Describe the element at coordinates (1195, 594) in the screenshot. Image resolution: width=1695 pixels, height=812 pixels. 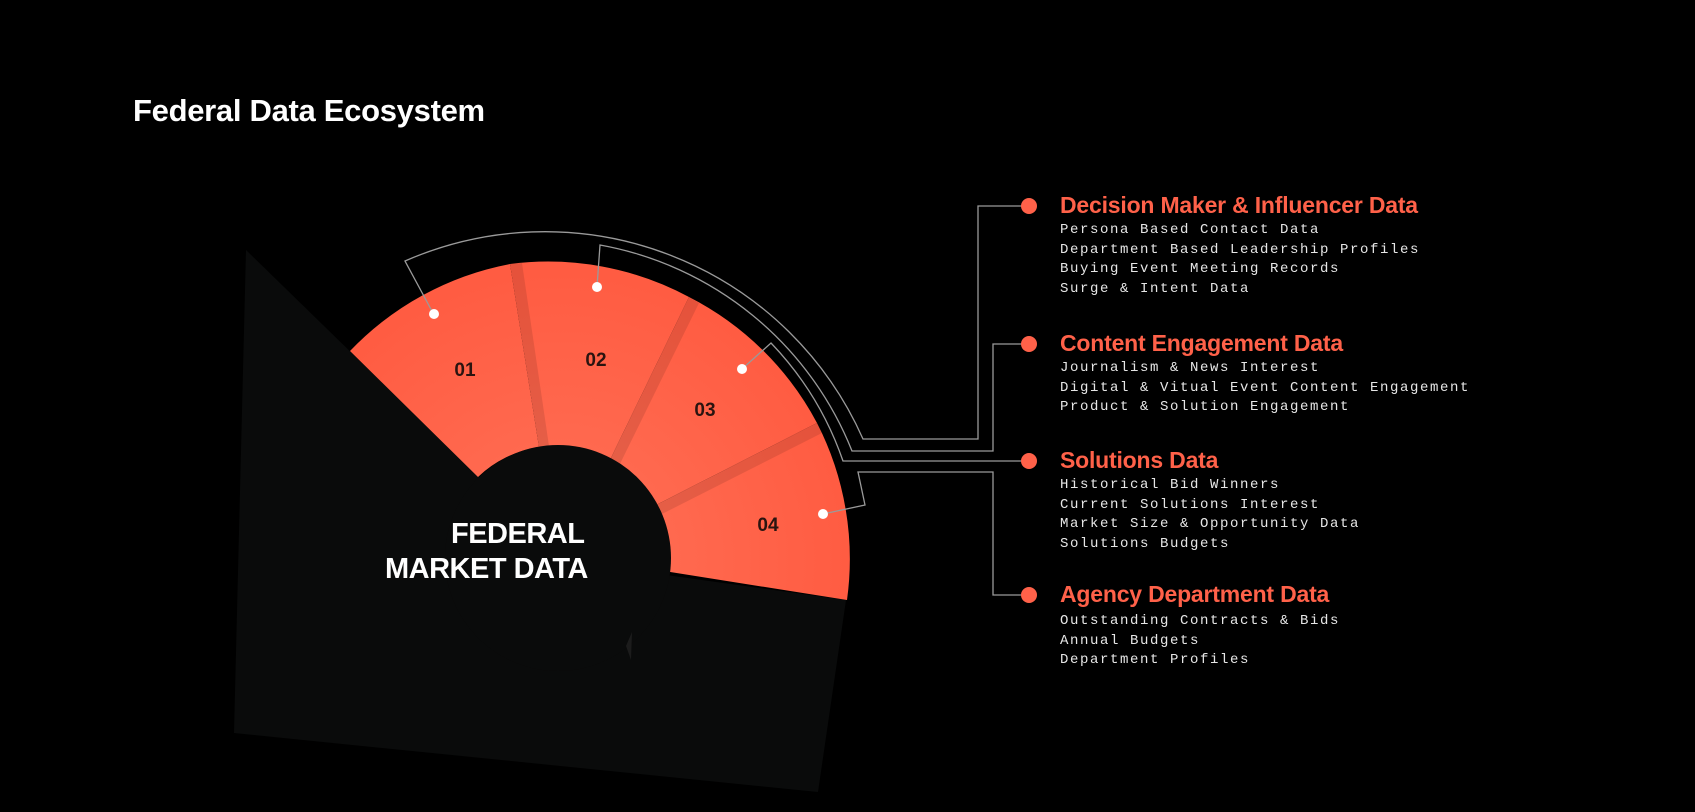
I see `category-title: Agency Department Data` at that location.